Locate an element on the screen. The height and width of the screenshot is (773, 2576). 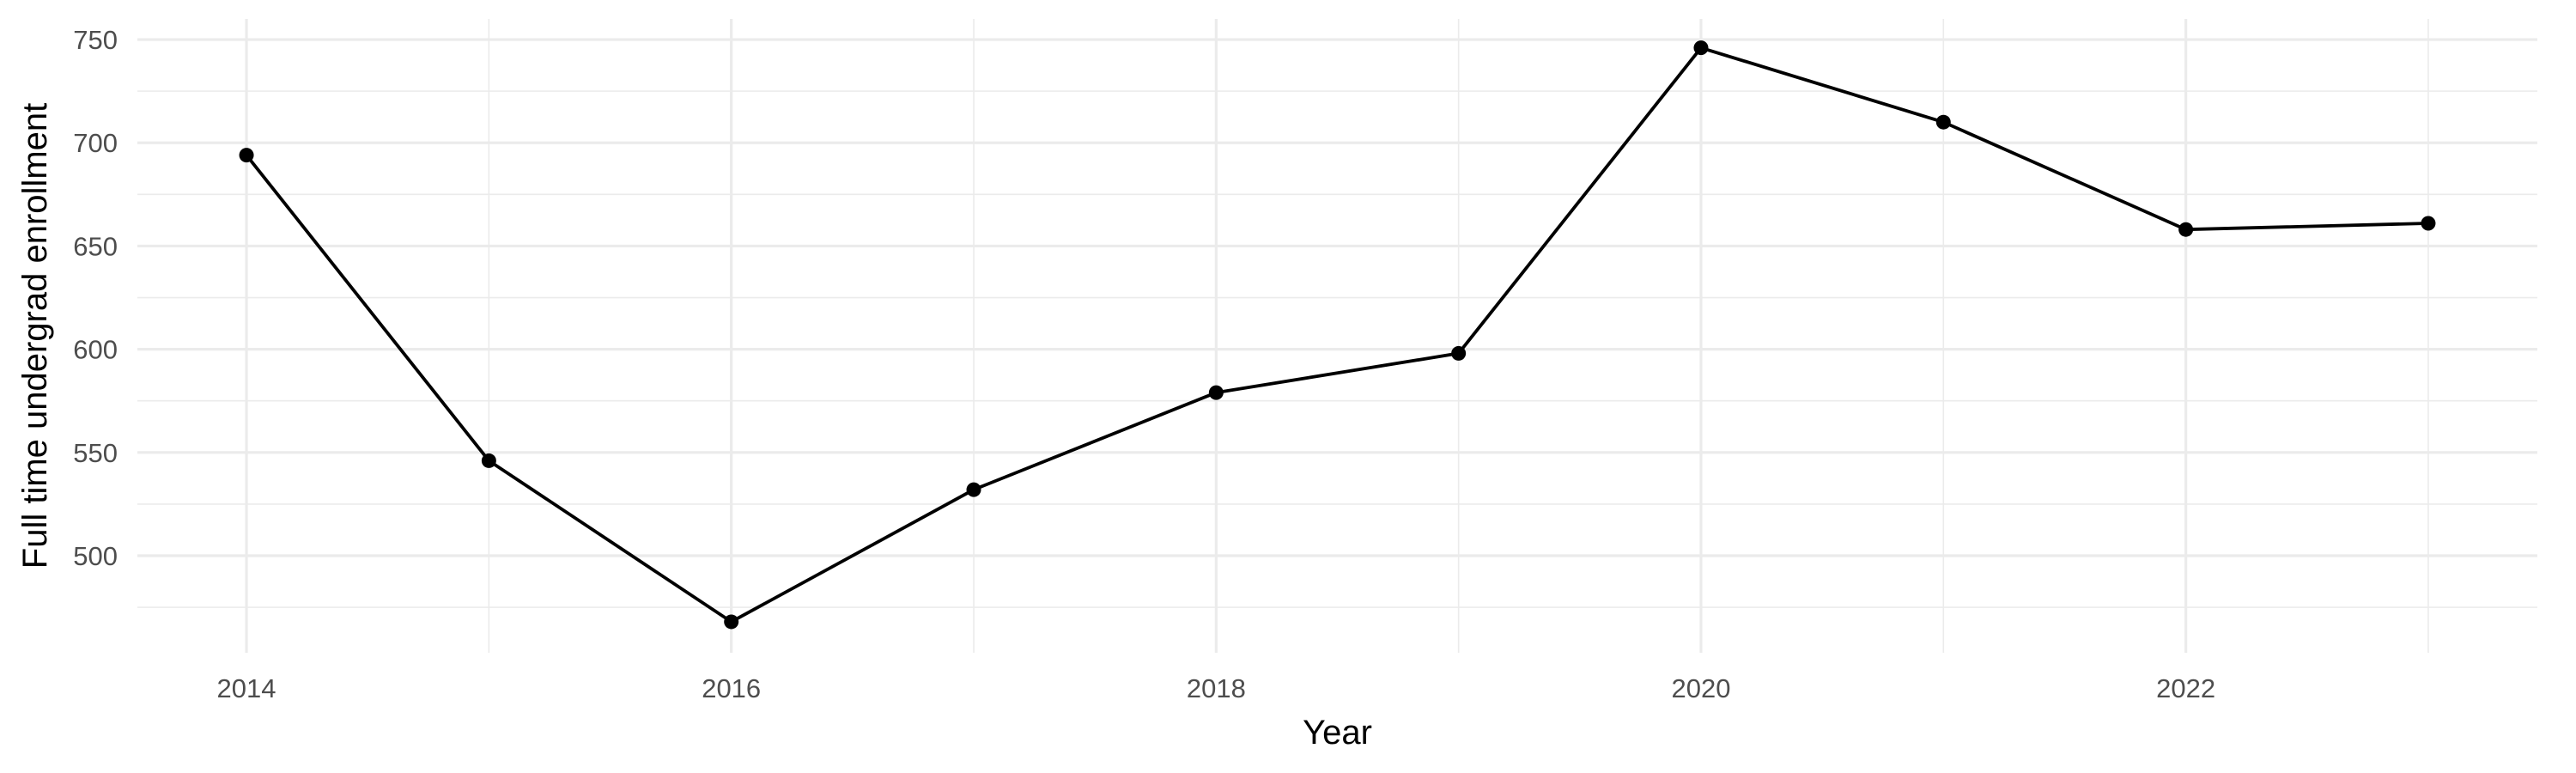
y-tick-label: 750 is located at coordinates (96, 40).